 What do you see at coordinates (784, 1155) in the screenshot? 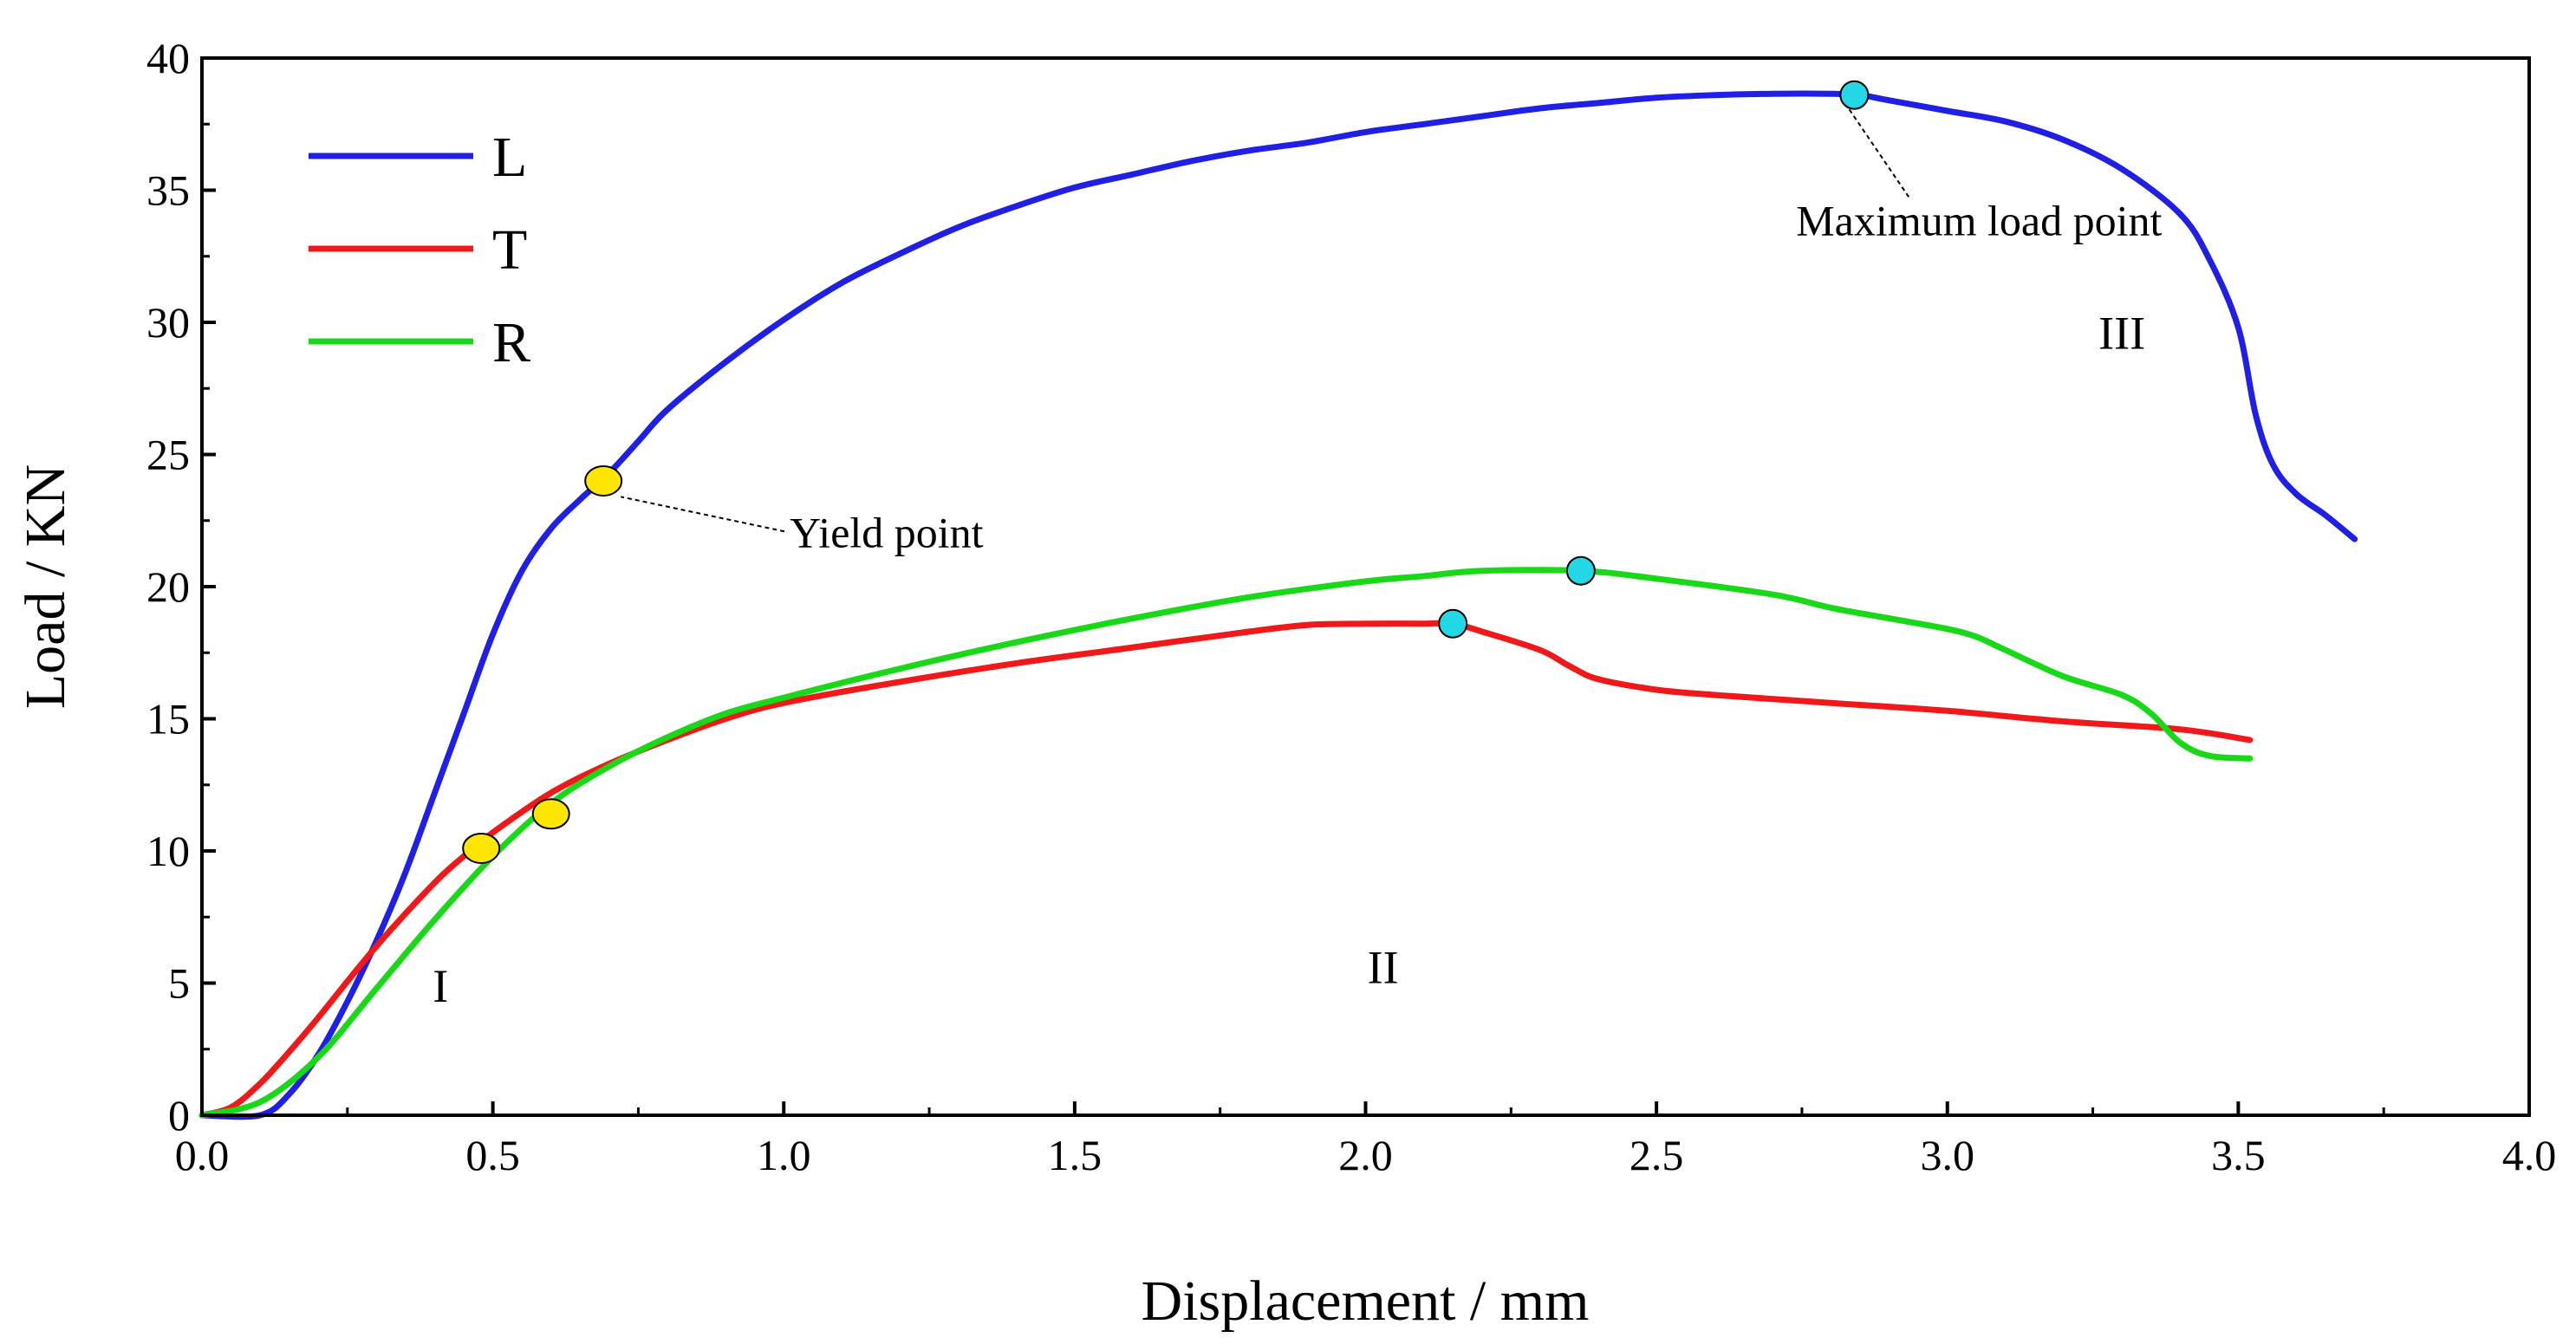
I see `x-tick-label: 1.0` at bounding box center [784, 1155].